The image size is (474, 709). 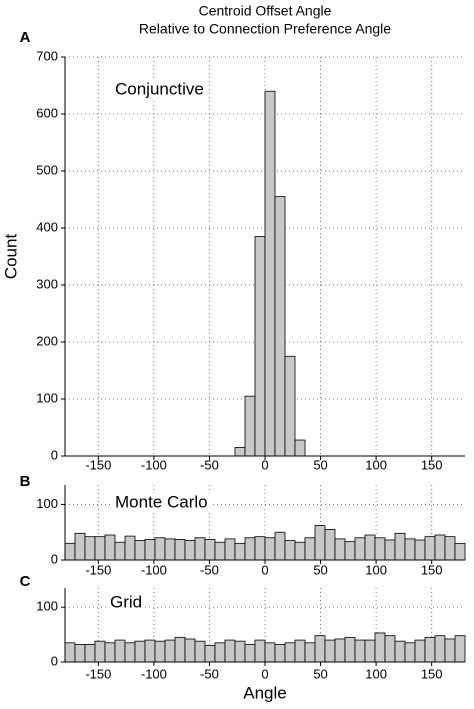 I want to click on annotation: Grid, so click(x=126, y=601).